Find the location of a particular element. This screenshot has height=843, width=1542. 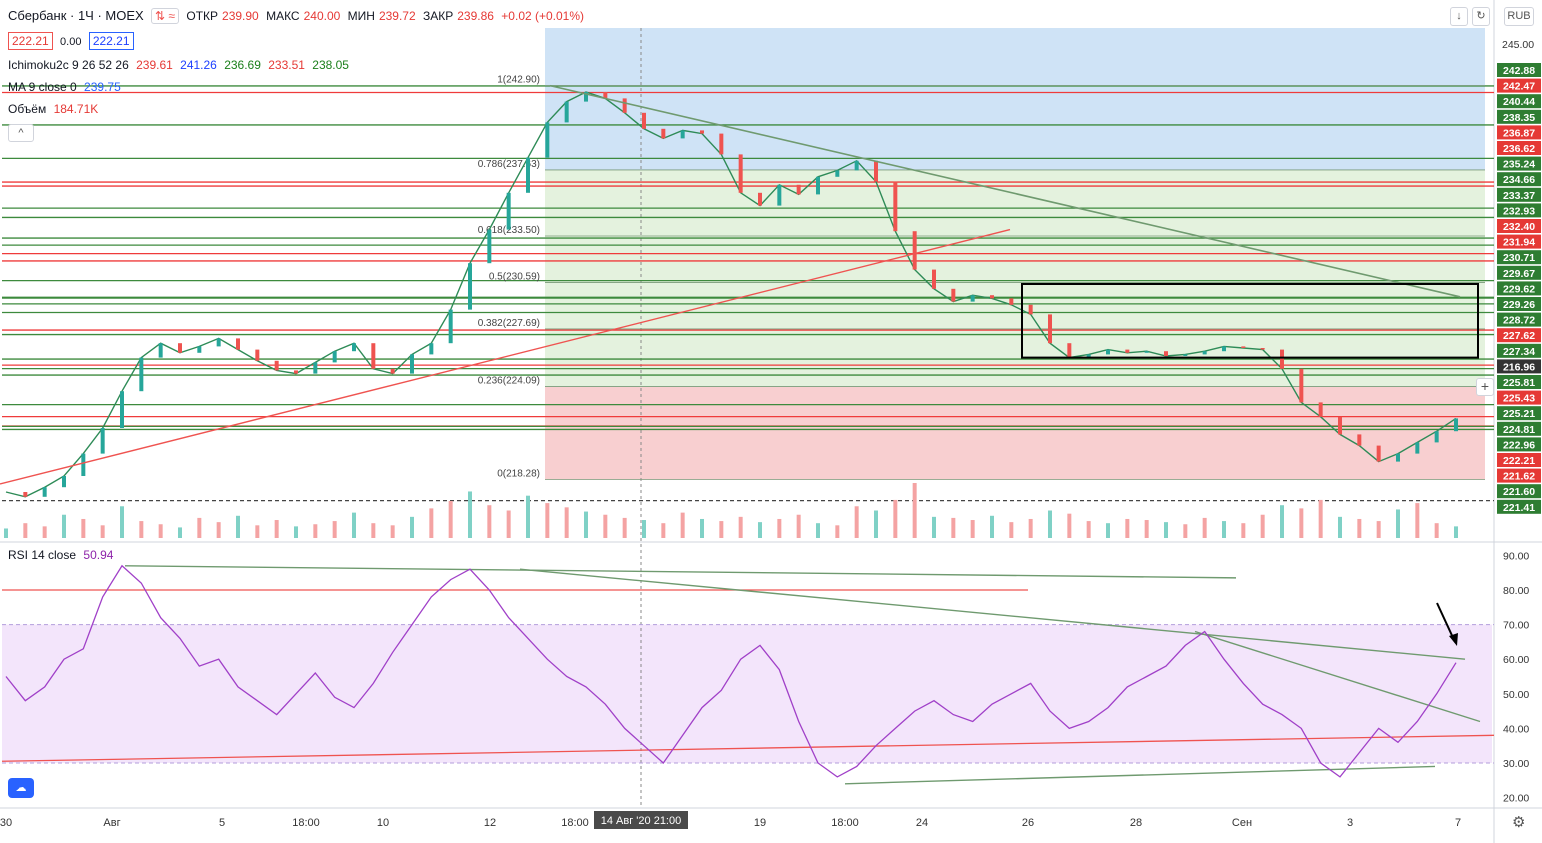

fib-zone-lower is located at coordinates (1015, 433).